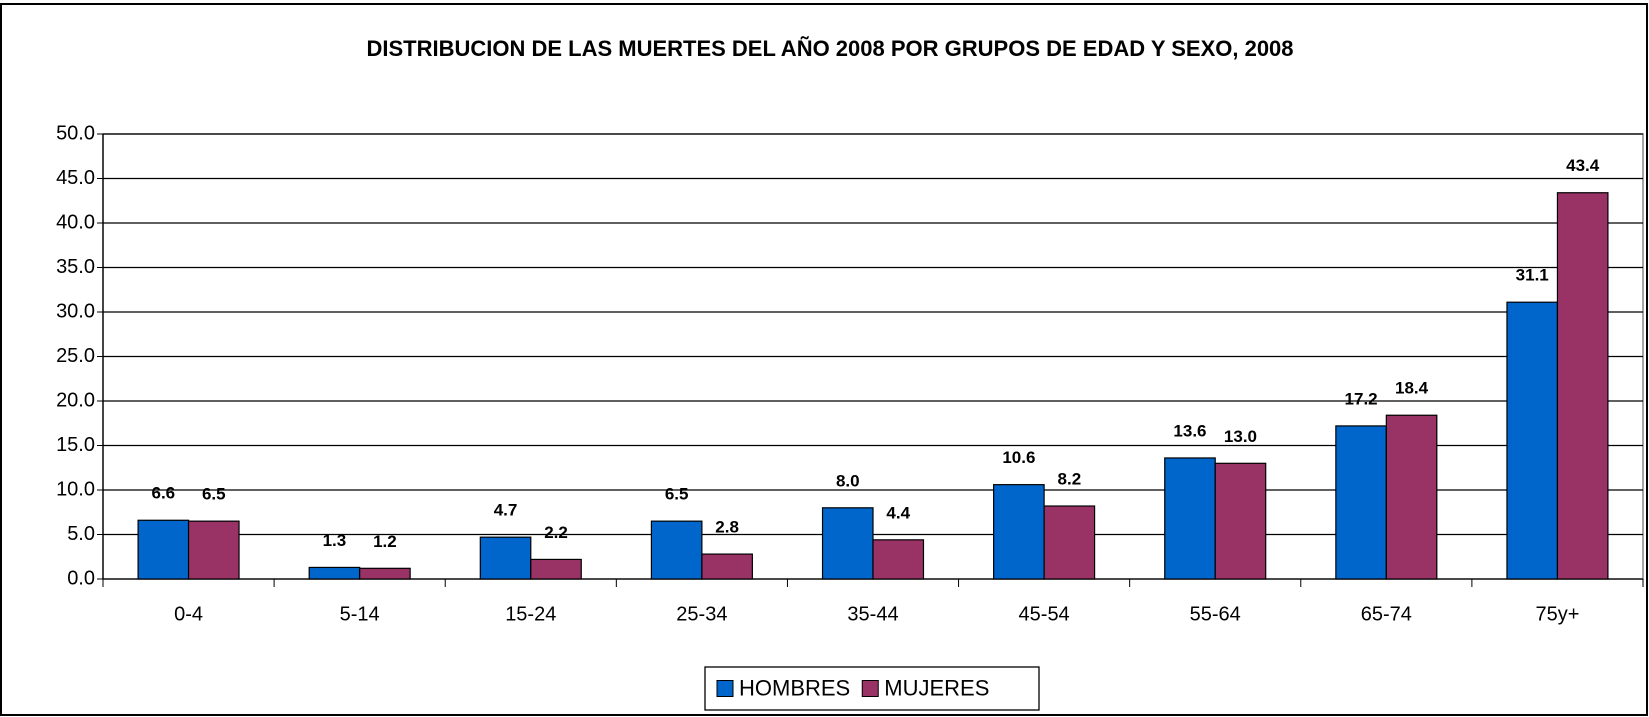 This screenshot has width=1649, height=717. Describe the element at coordinates (1240, 436) in the screenshot. I see `data-label: 13.0` at that location.